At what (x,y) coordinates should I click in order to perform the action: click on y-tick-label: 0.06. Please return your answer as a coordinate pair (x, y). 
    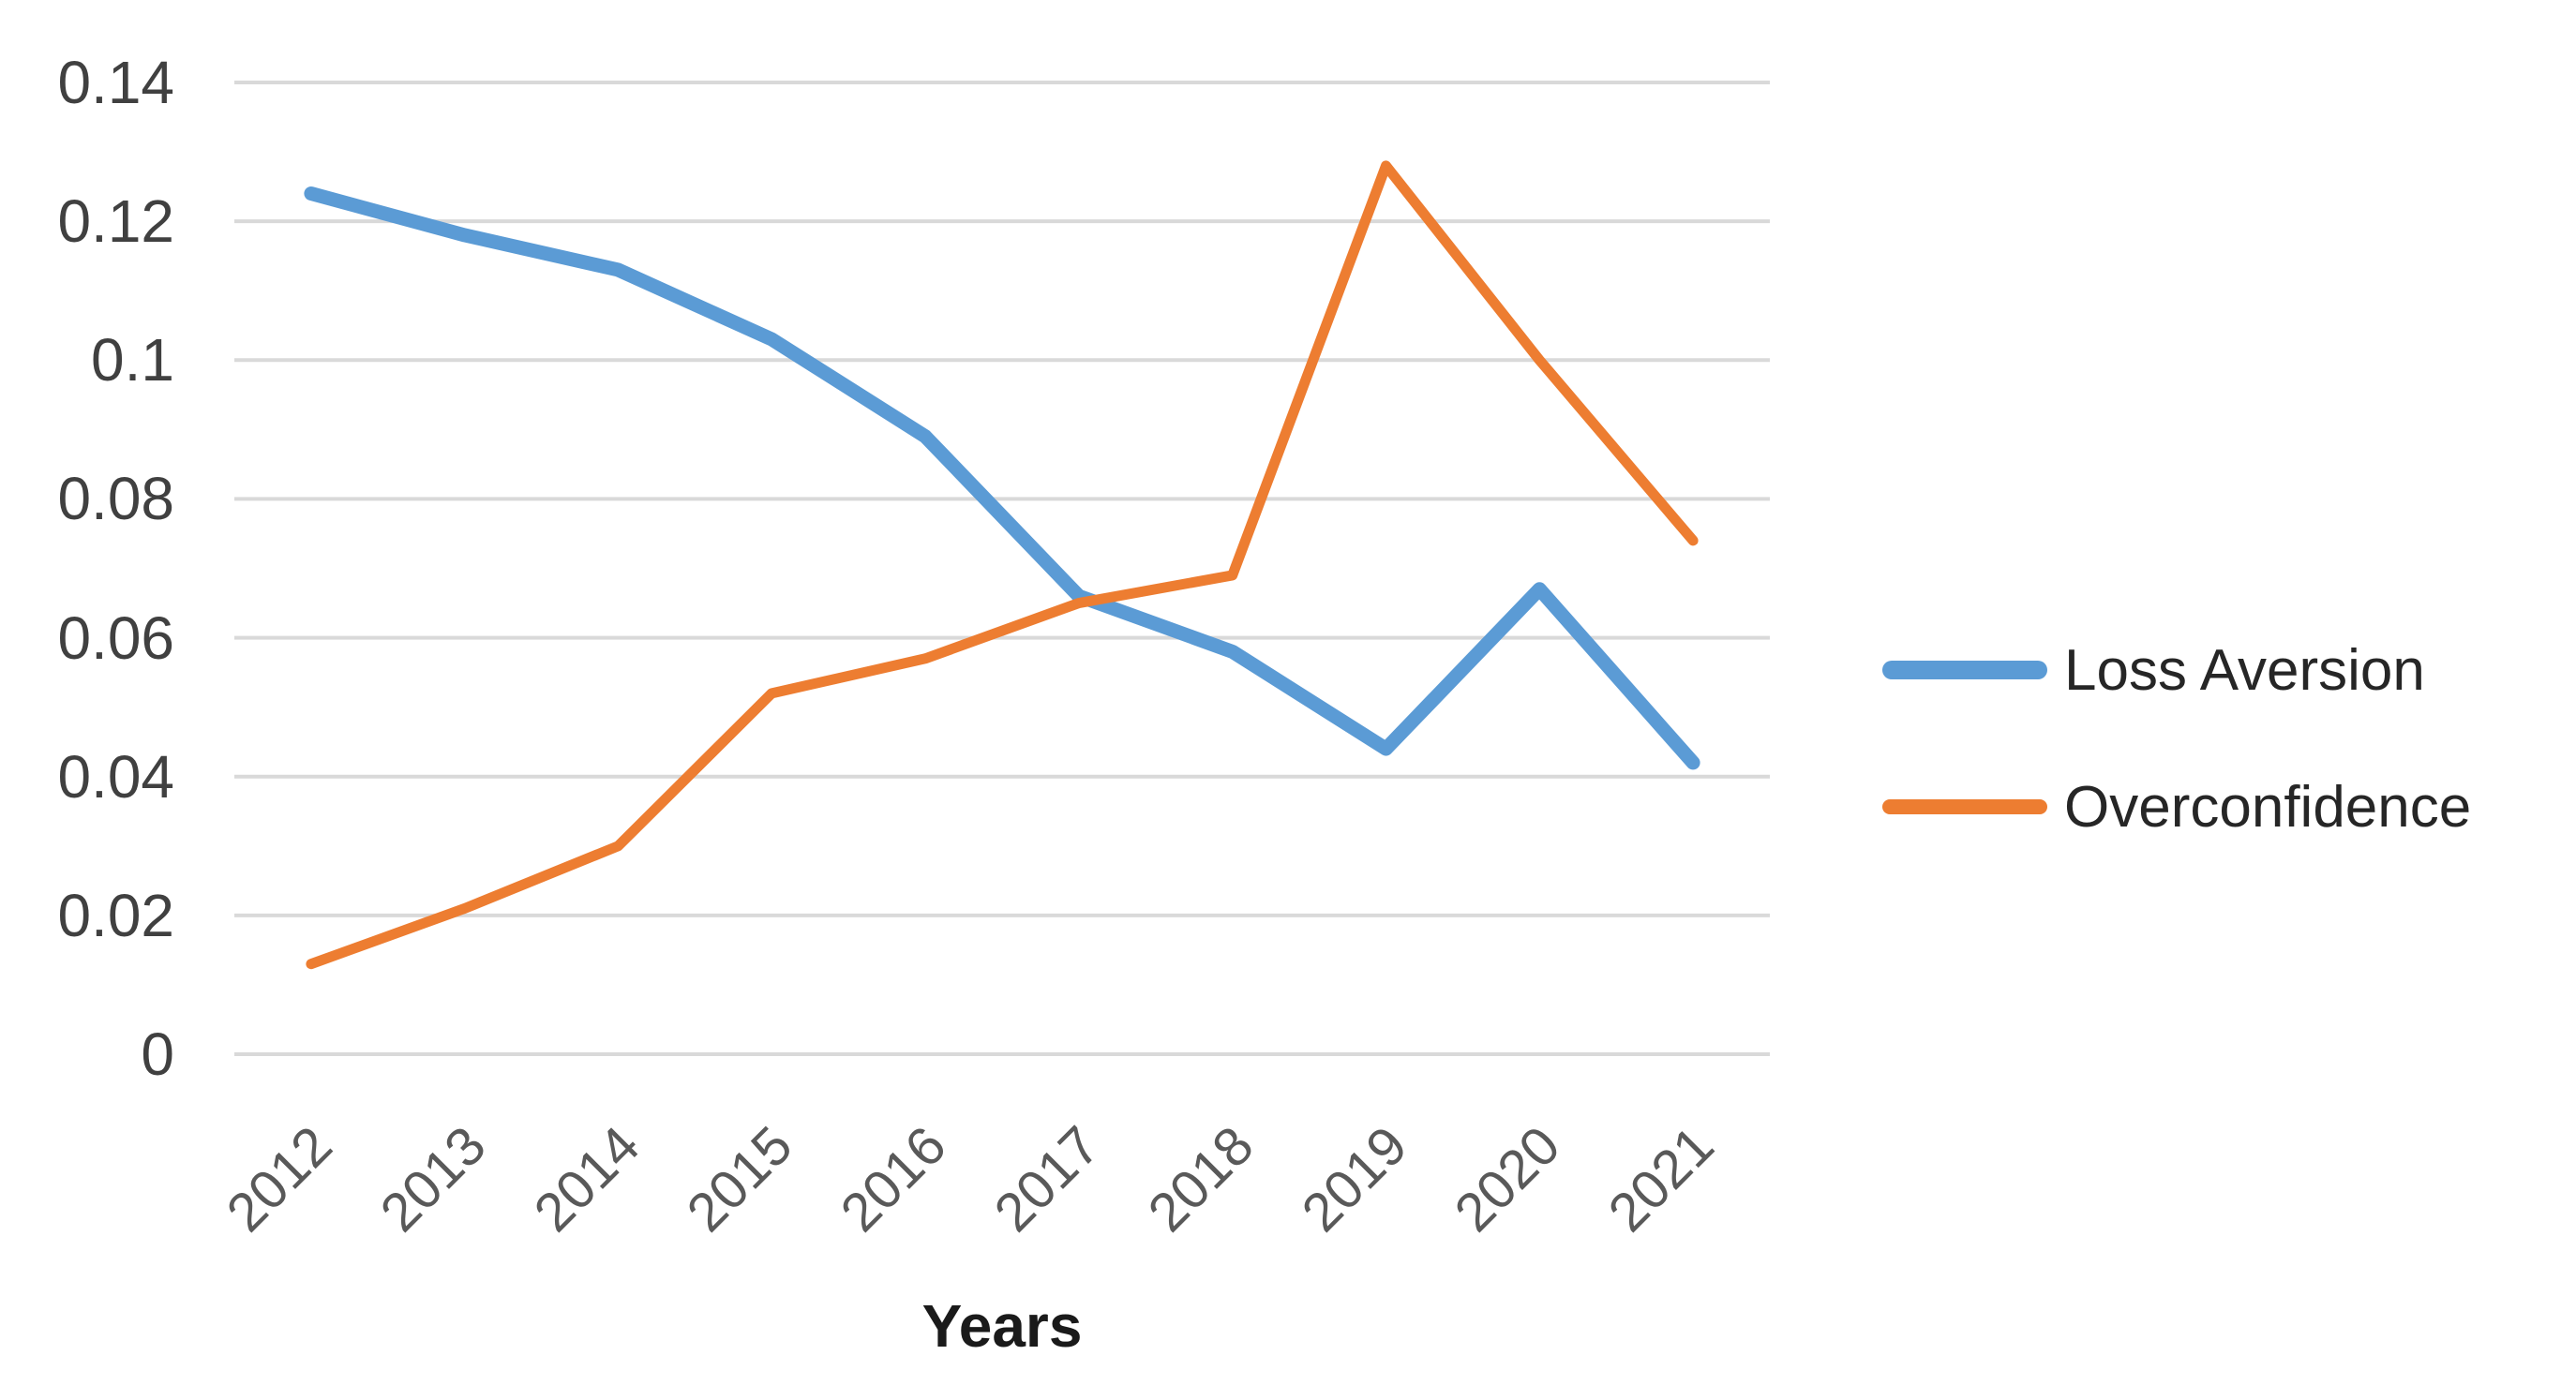
    Looking at the image, I should click on (116, 637).